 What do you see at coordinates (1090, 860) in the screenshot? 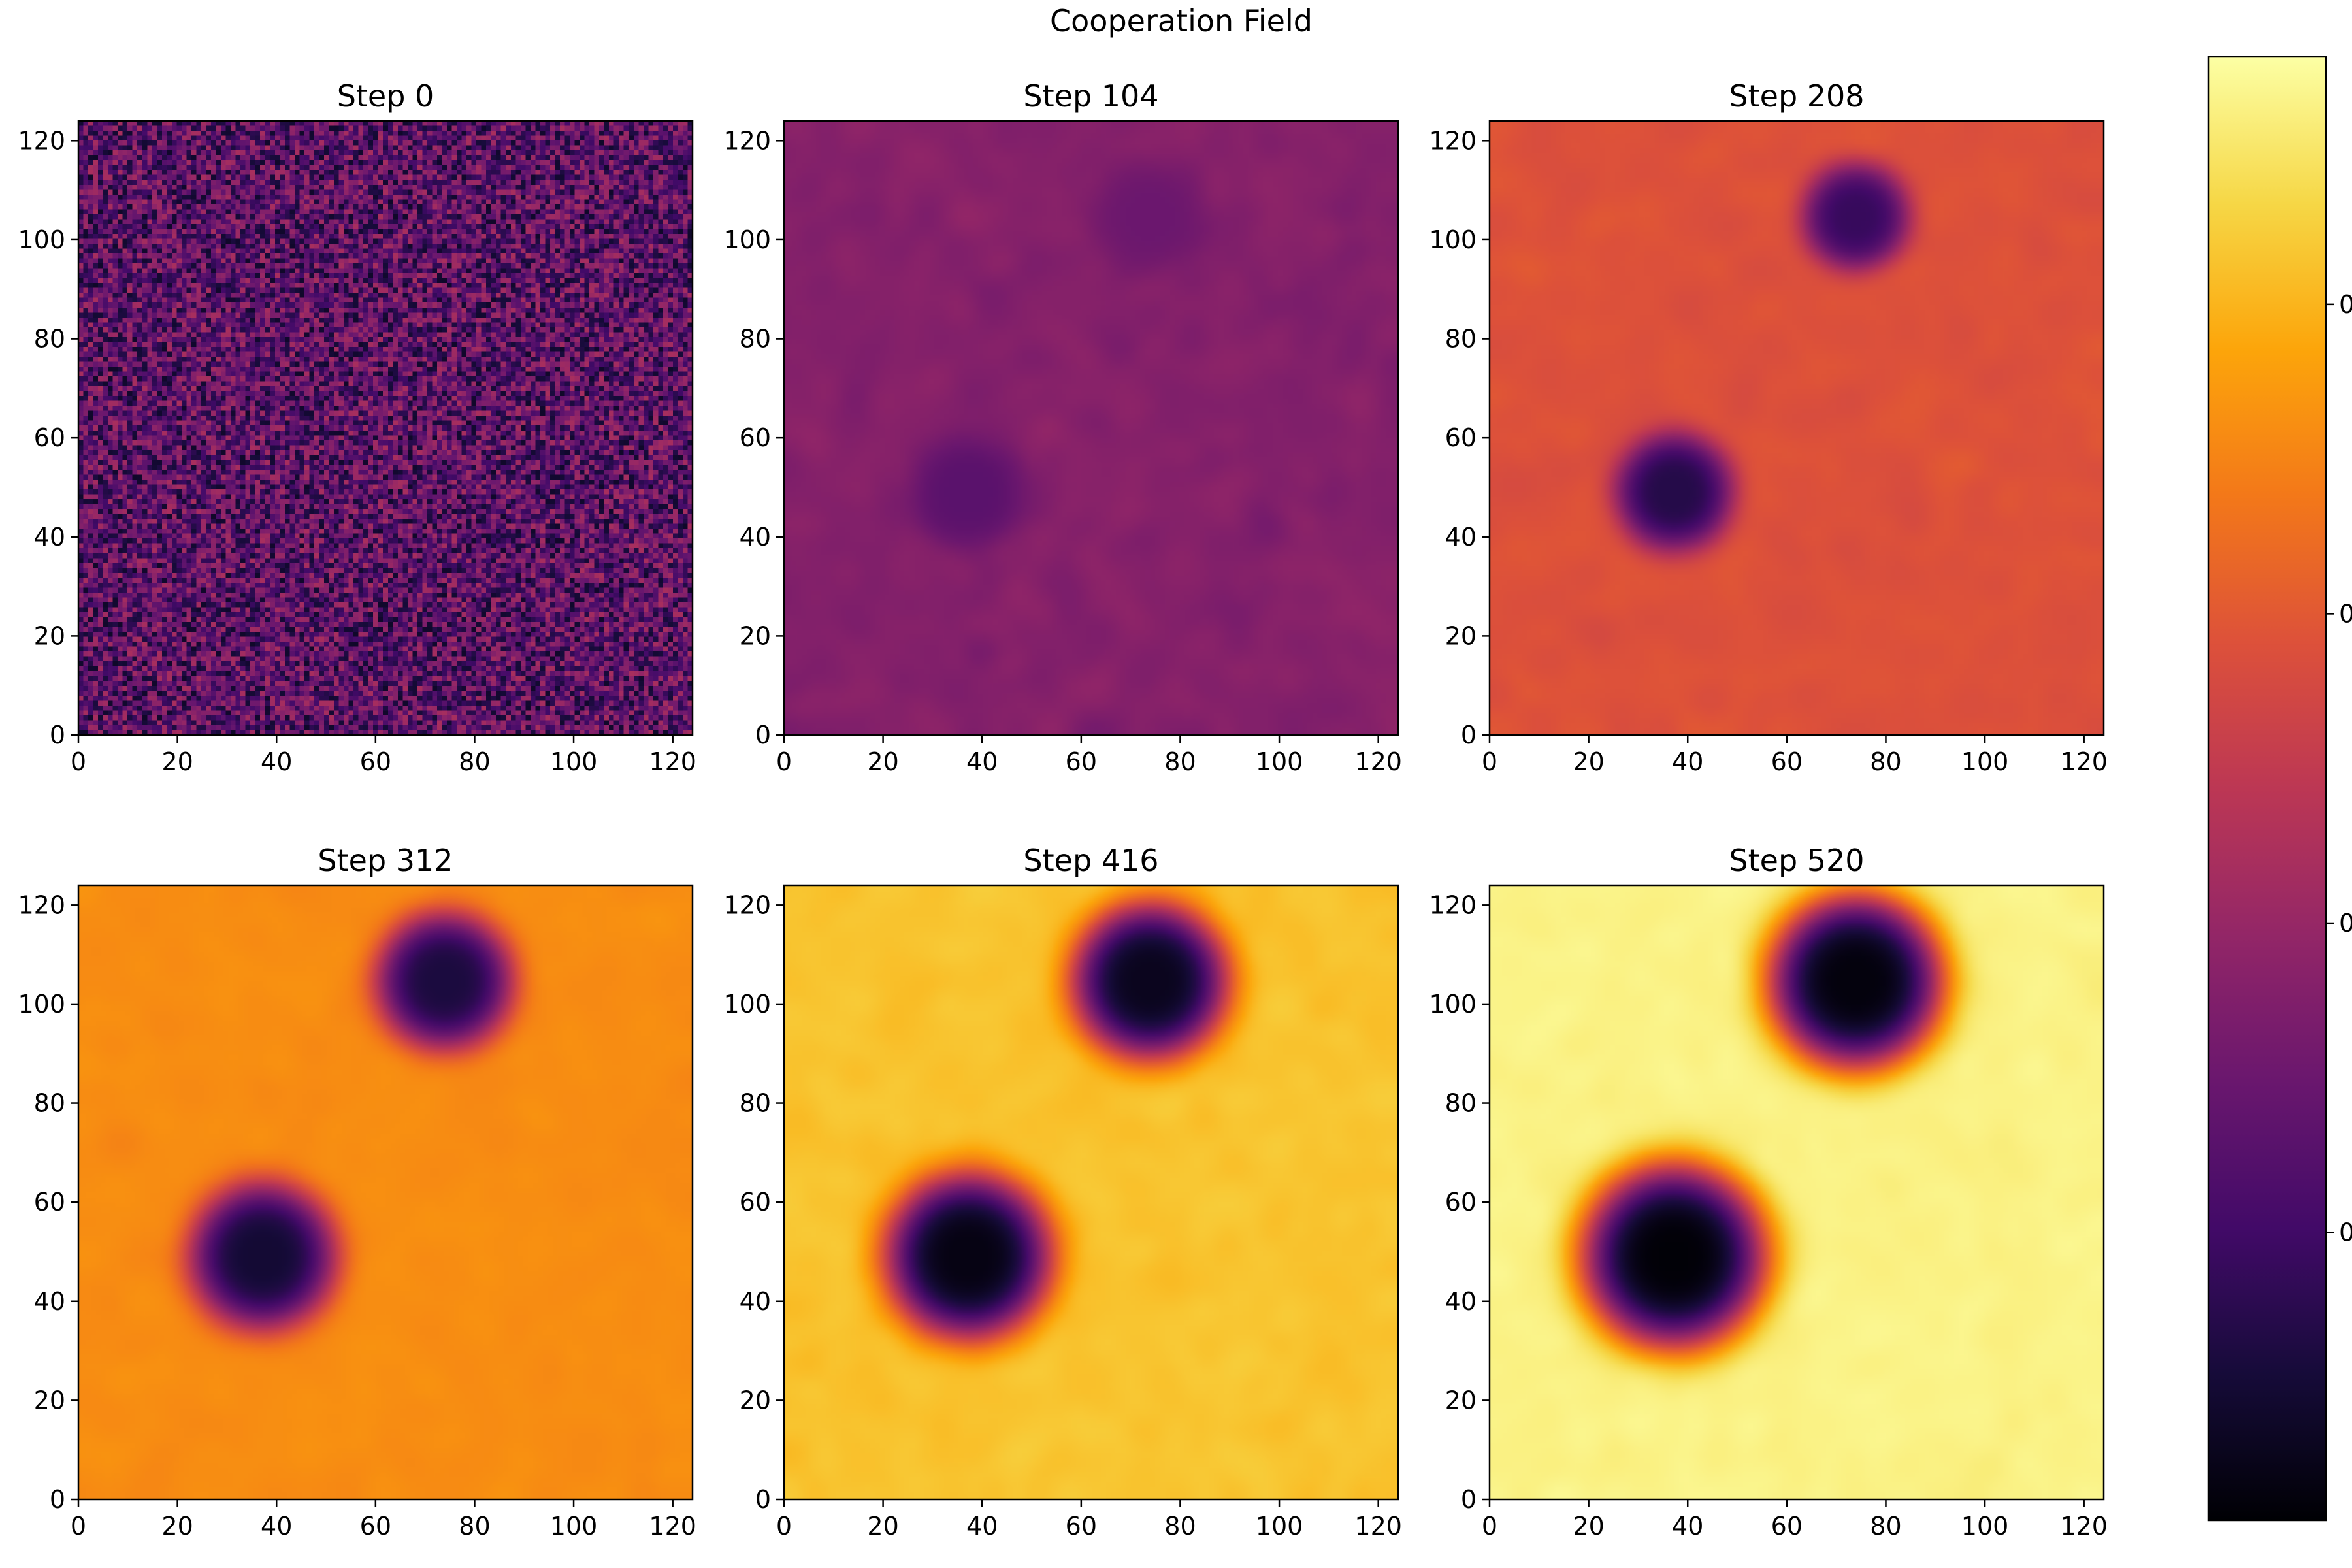
I see `panel-title: Step 416` at bounding box center [1090, 860].